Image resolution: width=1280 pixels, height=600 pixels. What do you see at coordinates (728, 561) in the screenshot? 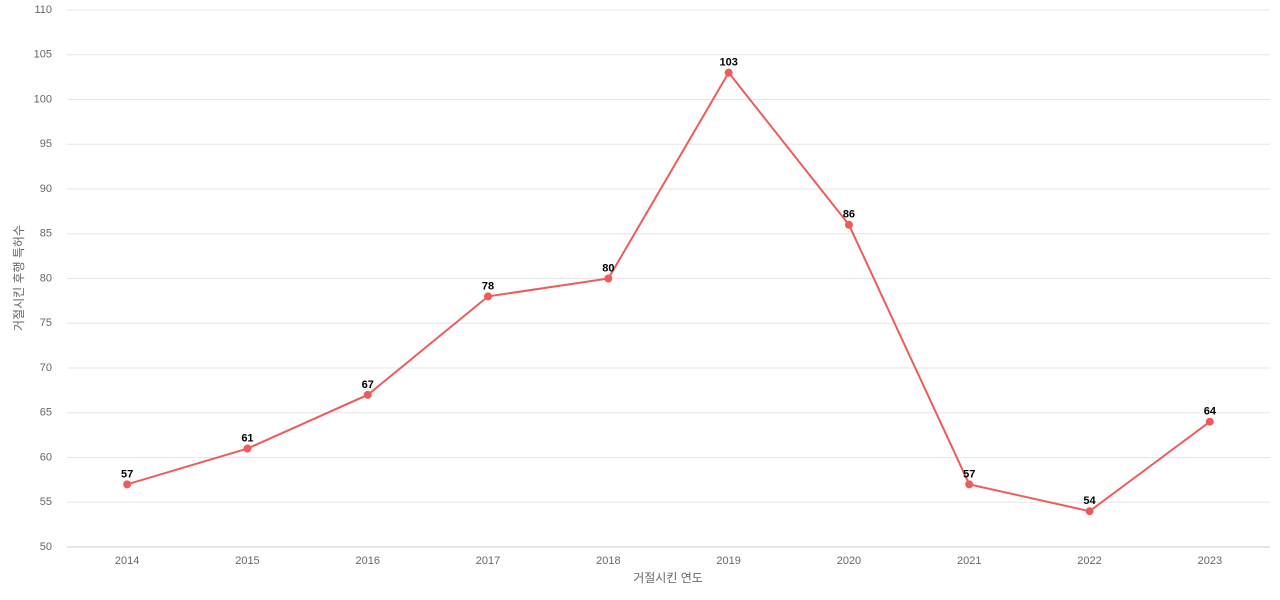
I see `x-tick-label: 2019` at bounding box center [728, 561].